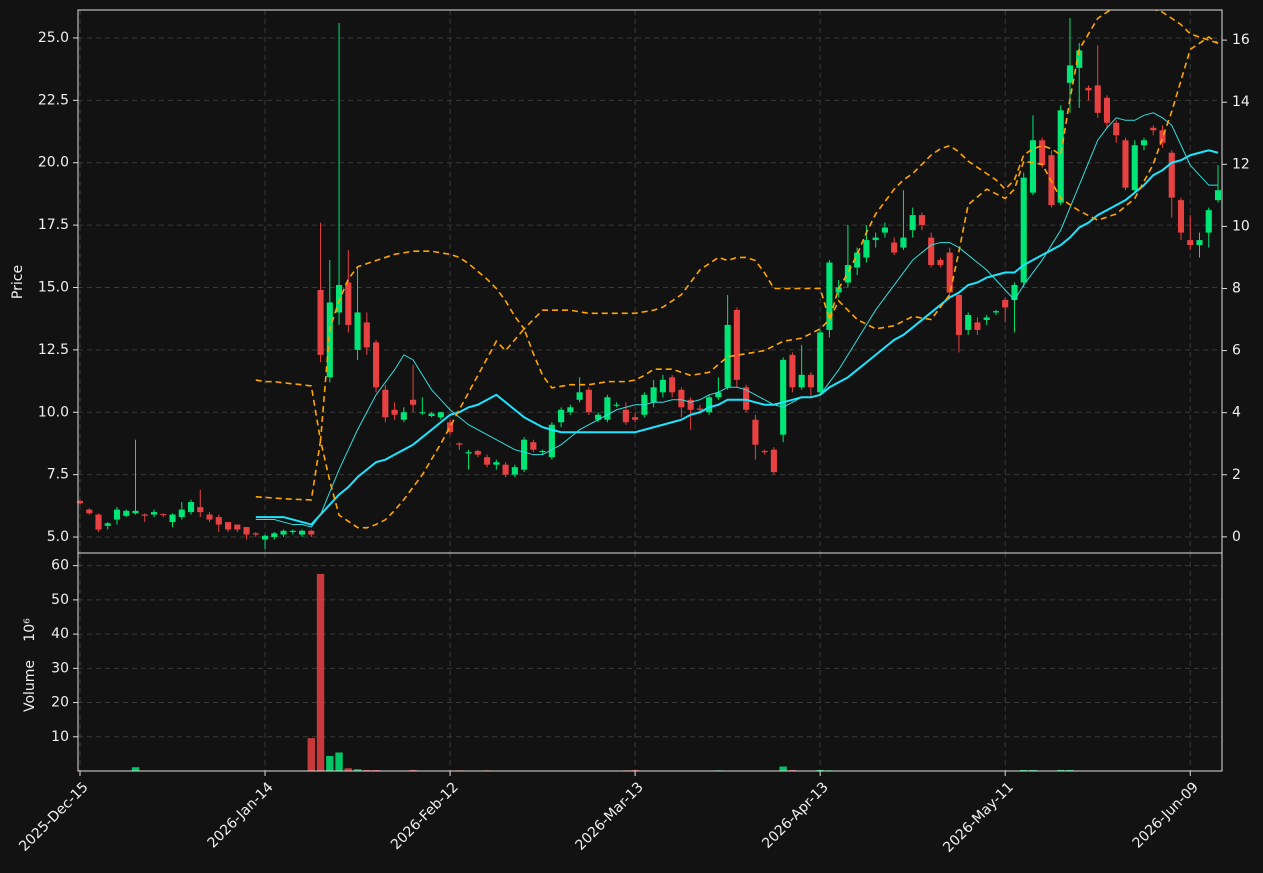  Describe the element at coordinates (53, 225) in the screenshot. I see `y-tick-label: 17.5` at that location.